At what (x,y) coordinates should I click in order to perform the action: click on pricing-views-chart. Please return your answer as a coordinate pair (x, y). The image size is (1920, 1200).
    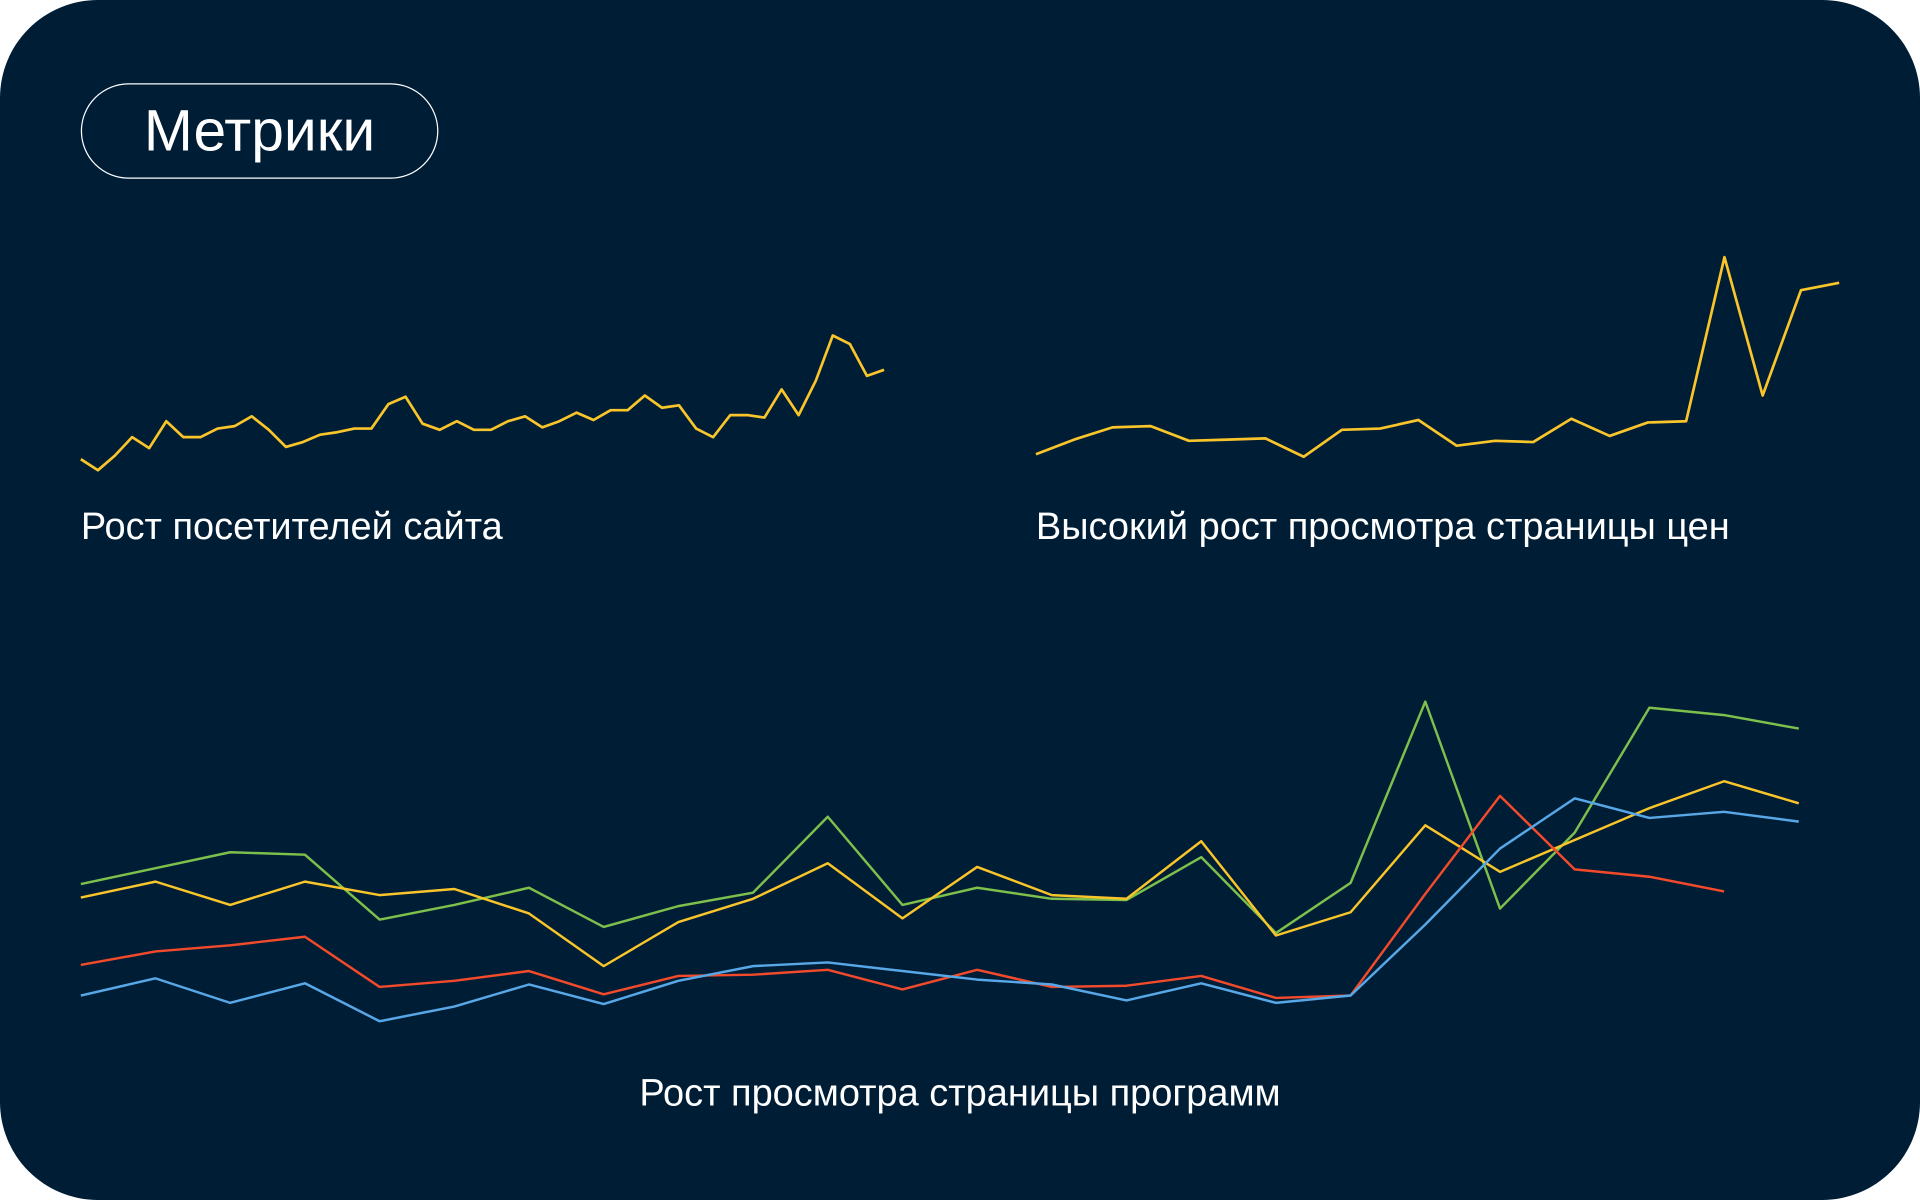
    Looking at the image, I should click on (1437, 357).